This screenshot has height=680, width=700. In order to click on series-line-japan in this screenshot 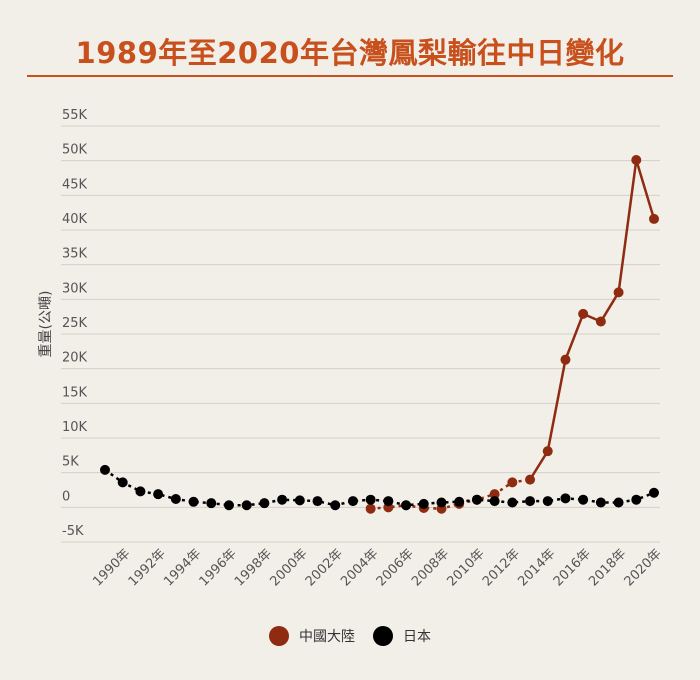, I will do `click(379, 487)`.